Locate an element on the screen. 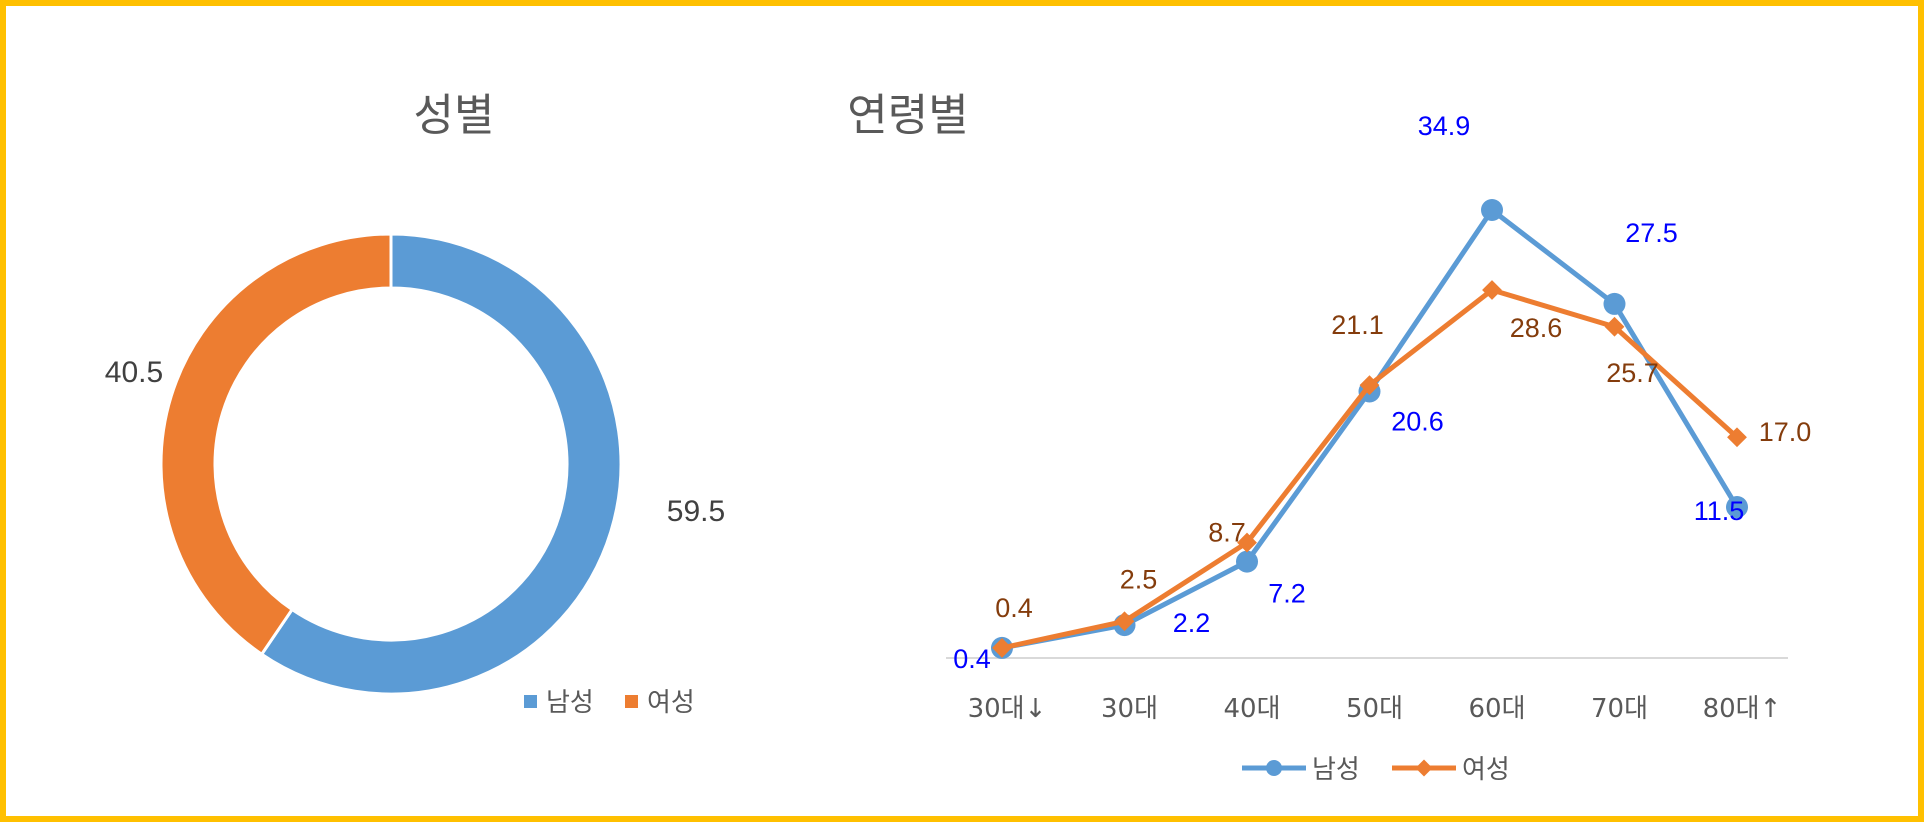  data-label-male: 7.2 is located at coordinates (1287, 594).